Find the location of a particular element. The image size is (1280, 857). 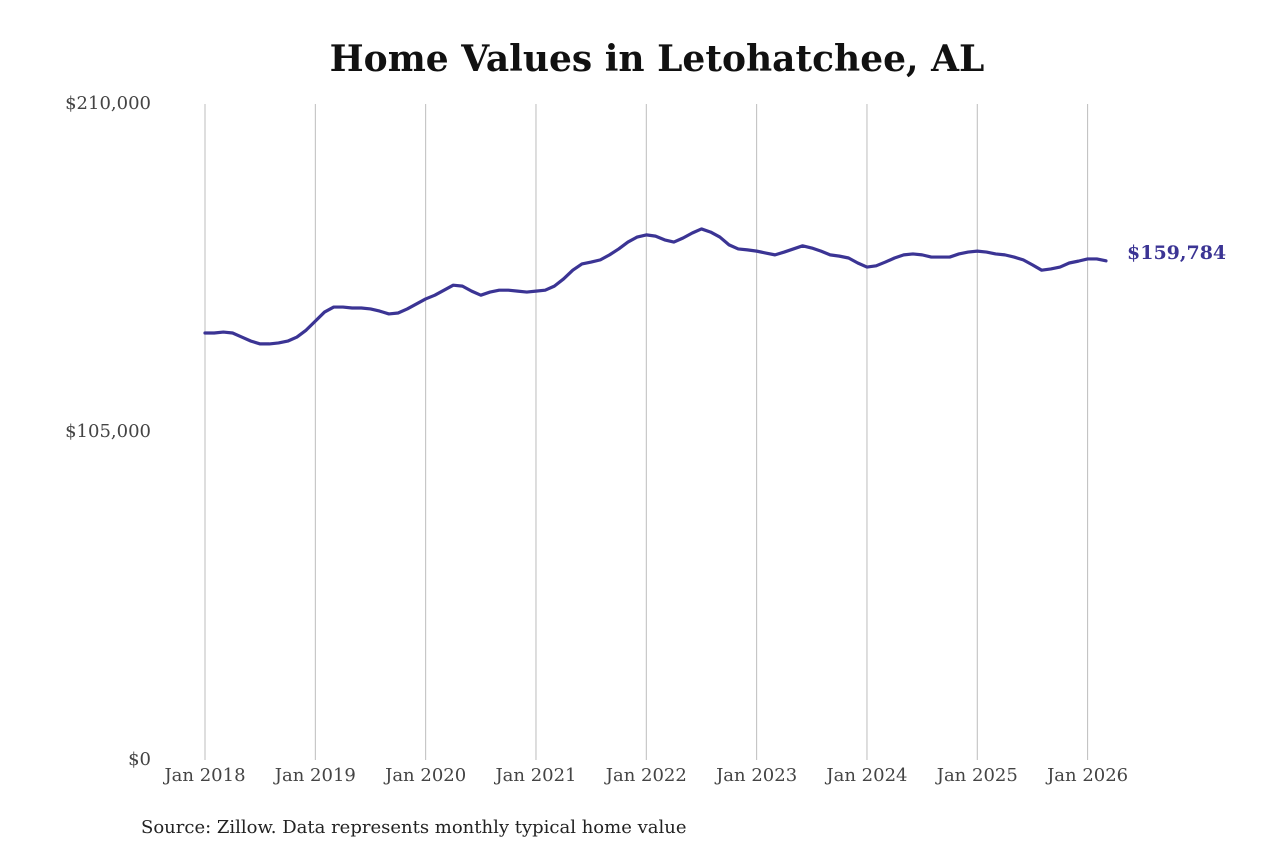

x-tick-label: Jan 2022 is located at coordinates (645, 775).